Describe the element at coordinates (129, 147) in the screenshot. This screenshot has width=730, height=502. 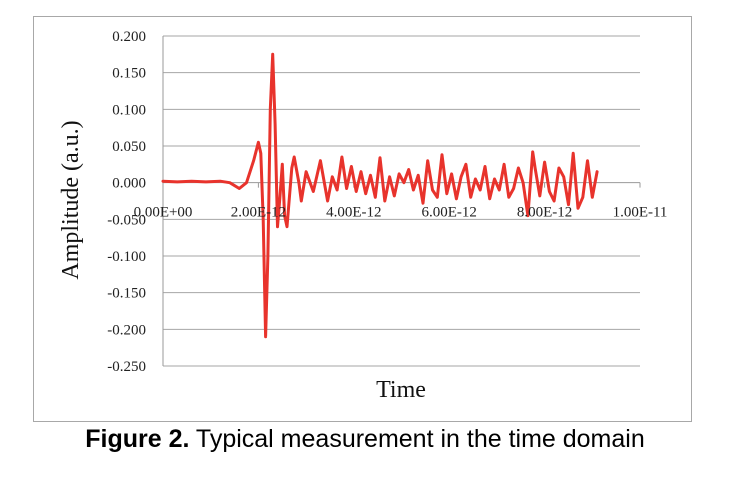
I see `y-tick-label: 0.050` at that location.